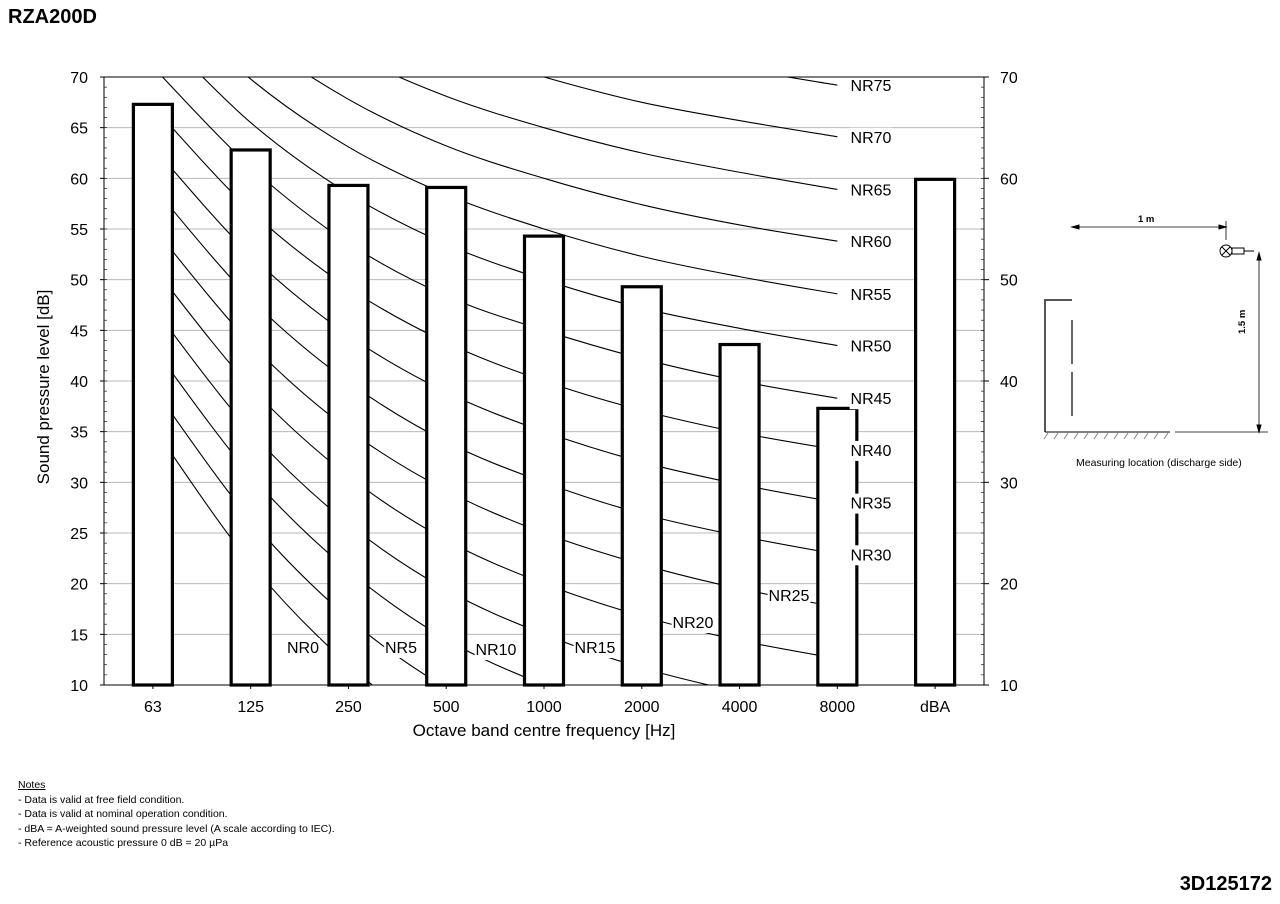 The height and width of the screenshot is (904, 1280). Describe the element at coordinates (176, 800) in the screenshot. I see `note-item: Data is valid at free field condition.` at that location.